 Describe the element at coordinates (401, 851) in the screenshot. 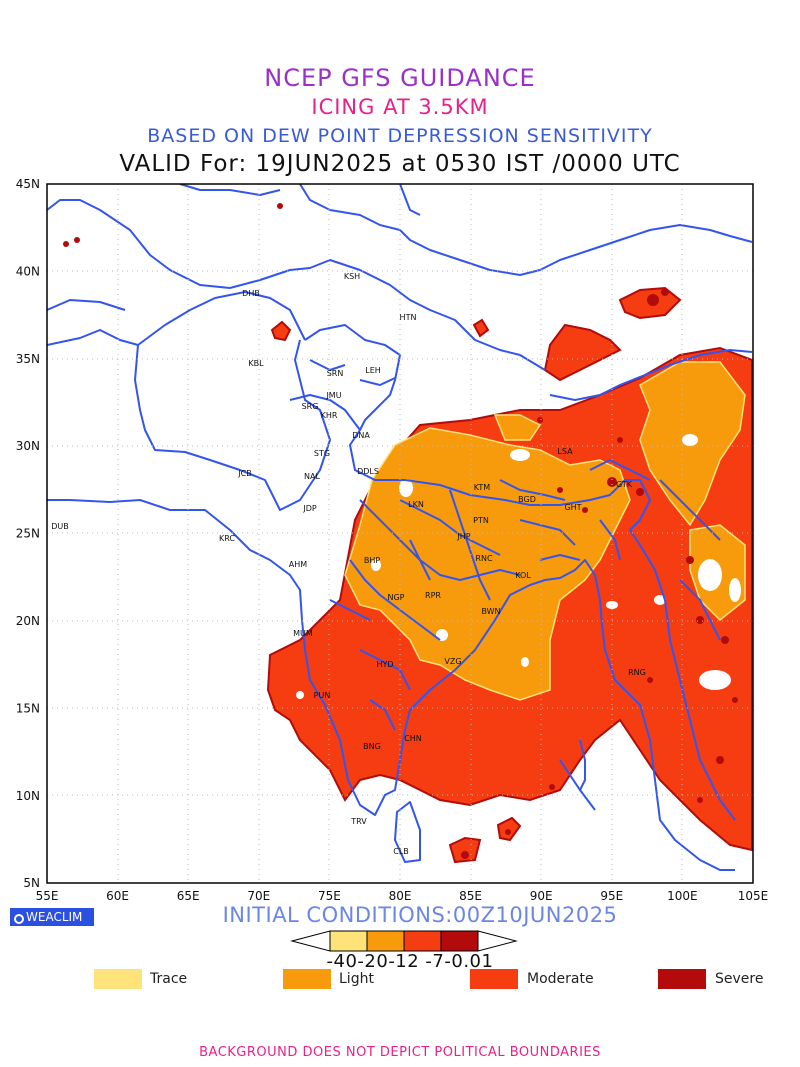

I see `station-label-clb: CLB` at that location.